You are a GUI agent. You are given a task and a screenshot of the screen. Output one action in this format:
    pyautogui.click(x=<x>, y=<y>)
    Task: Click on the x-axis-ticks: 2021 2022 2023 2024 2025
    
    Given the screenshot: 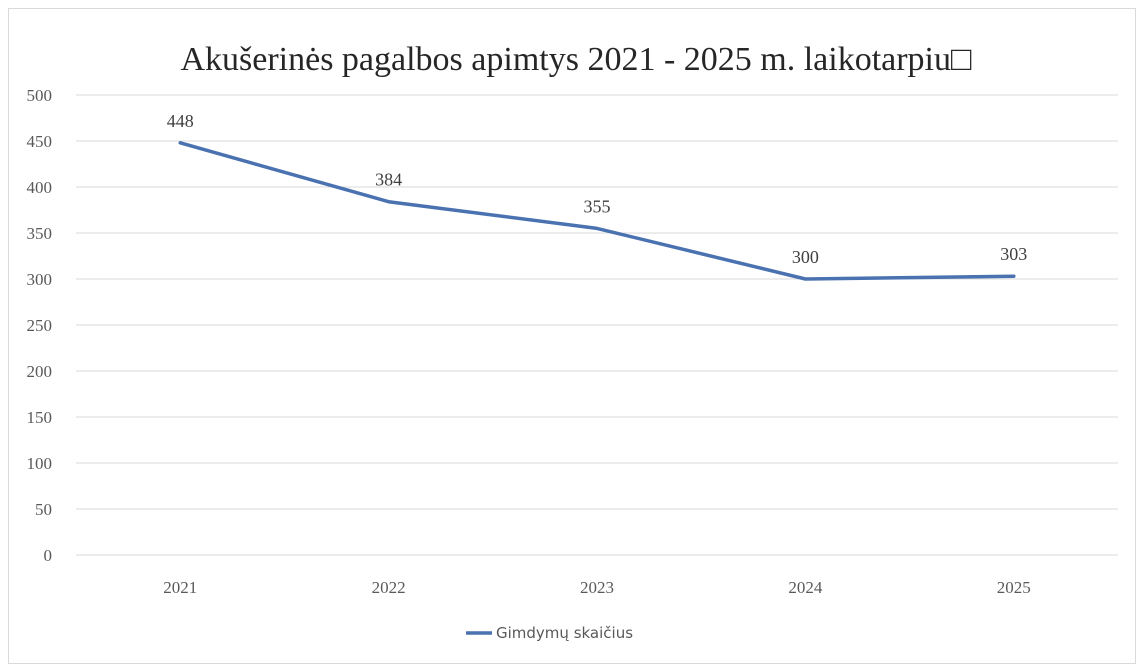 What is the action you would take?
    pyautogui.click(x=597, y=587)
    